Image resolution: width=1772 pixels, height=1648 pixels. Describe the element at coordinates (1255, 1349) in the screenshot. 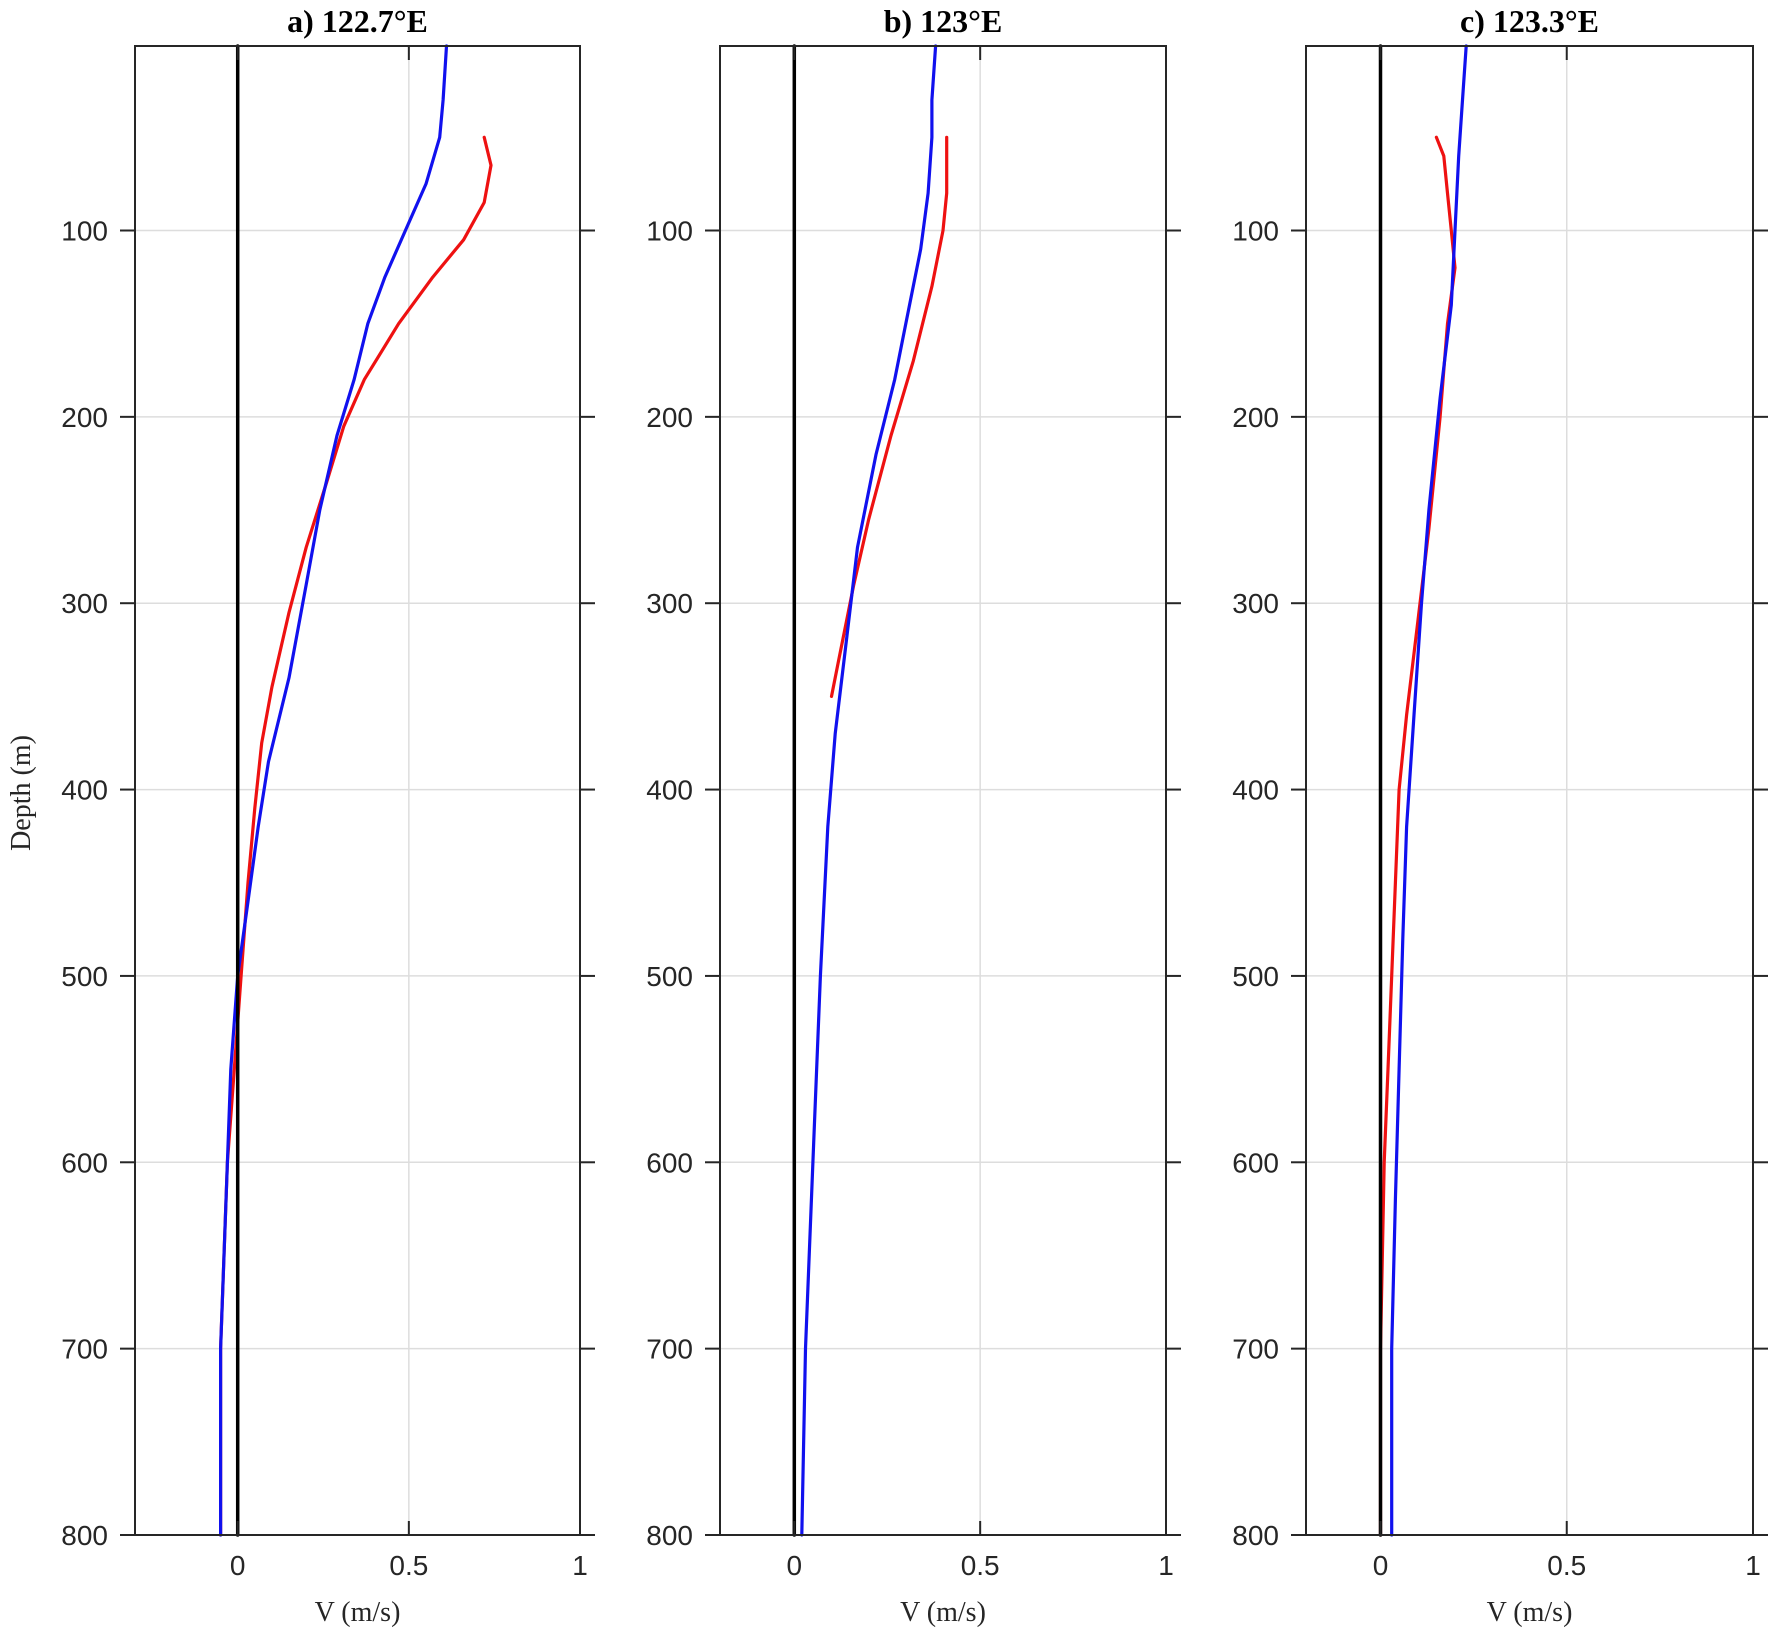

I see `panel-3-y-tick-label: 700` at that location.